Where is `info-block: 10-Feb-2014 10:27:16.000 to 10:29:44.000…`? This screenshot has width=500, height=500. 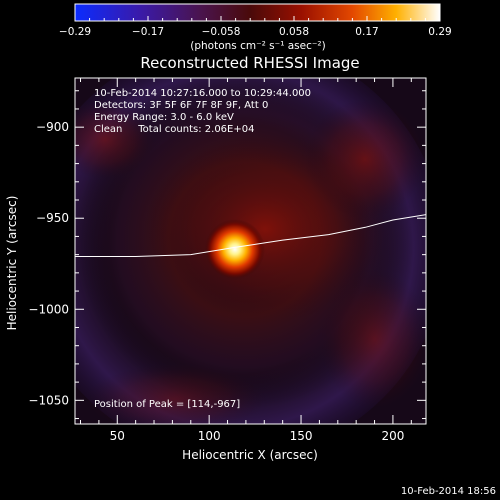
info-block: 10-Feb-2014 10:27:16.000 to 10:29:44.000… is located at coordinates (202, 111).